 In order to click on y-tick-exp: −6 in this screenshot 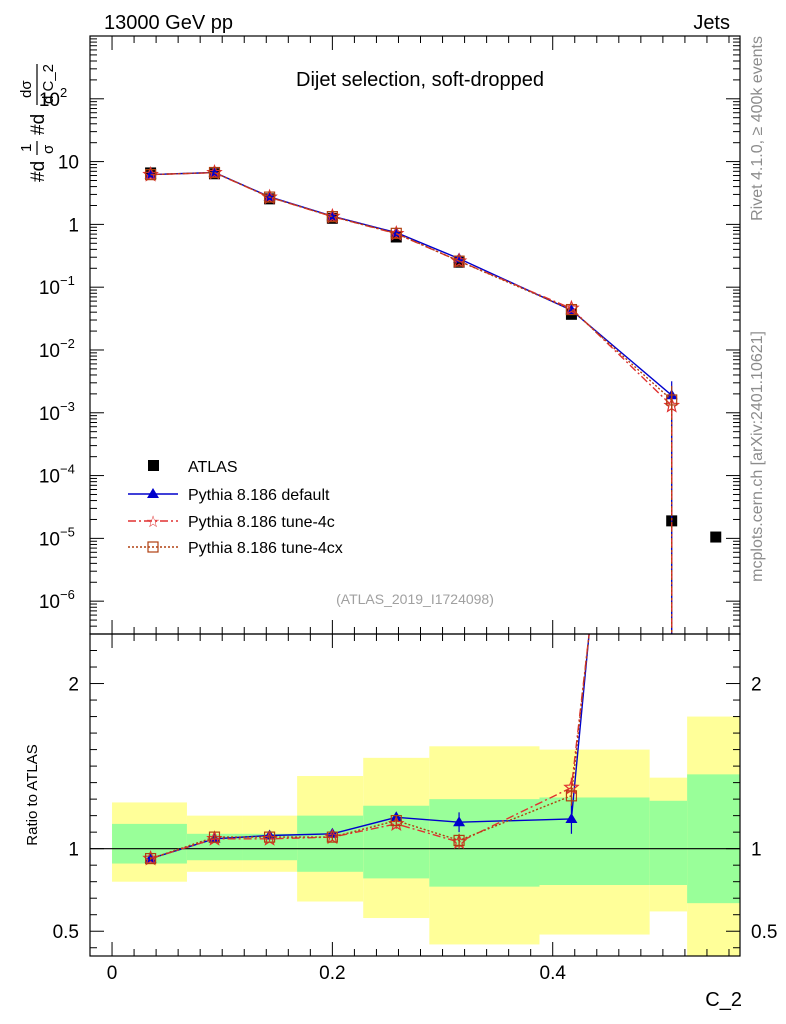, I will do `click(67, 594)`.